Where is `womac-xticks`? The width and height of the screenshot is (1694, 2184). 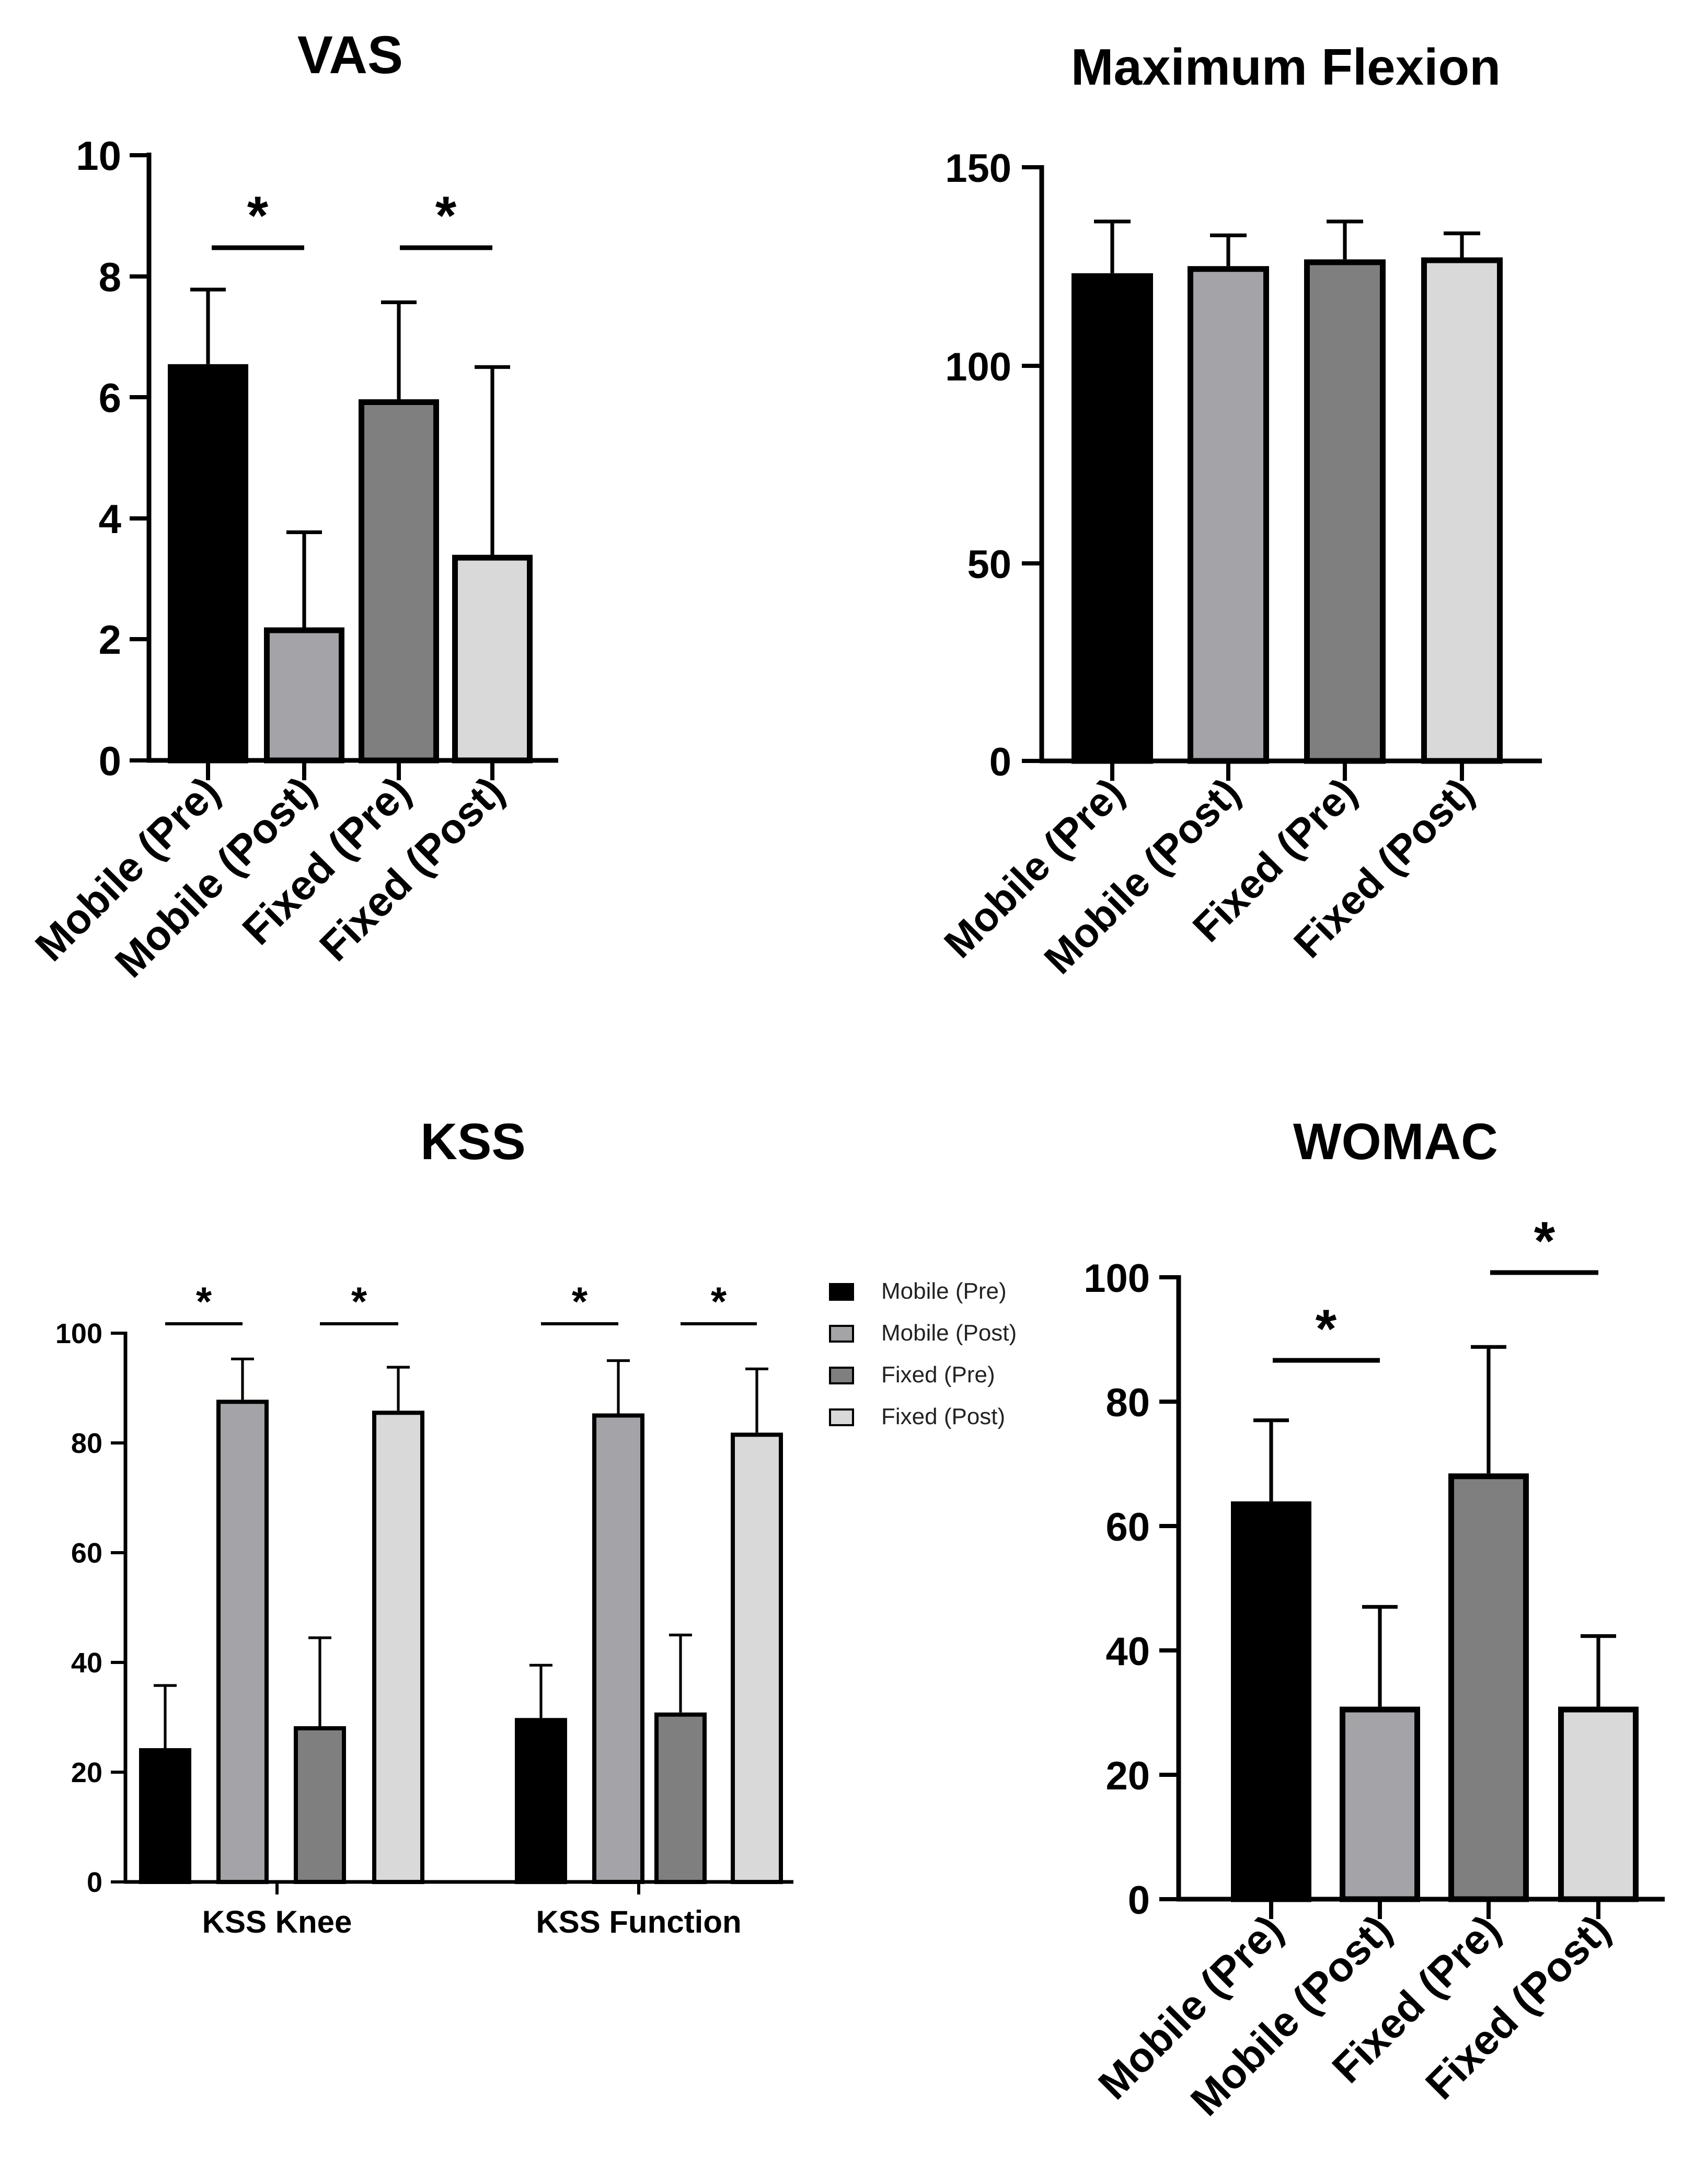
womac-xticks is located at coordinates (1434, 1909).